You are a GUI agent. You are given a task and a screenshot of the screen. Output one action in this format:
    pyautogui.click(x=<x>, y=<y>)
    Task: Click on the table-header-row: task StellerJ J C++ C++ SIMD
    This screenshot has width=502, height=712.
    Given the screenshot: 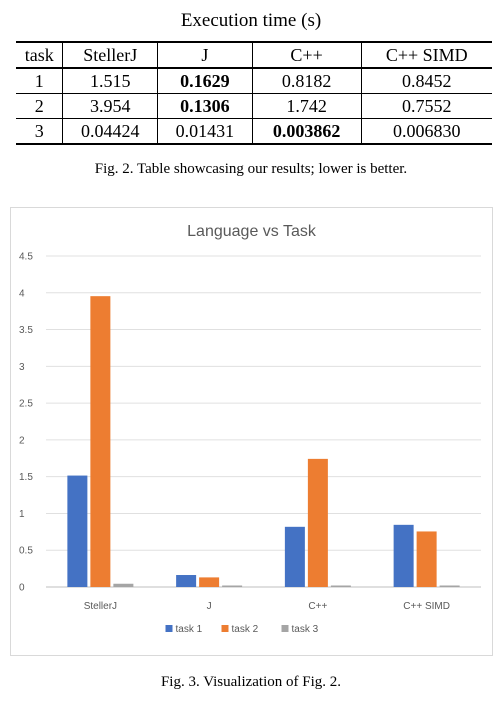 What is the action you would take?
    pyautogui.click(x=254, y=55)
    